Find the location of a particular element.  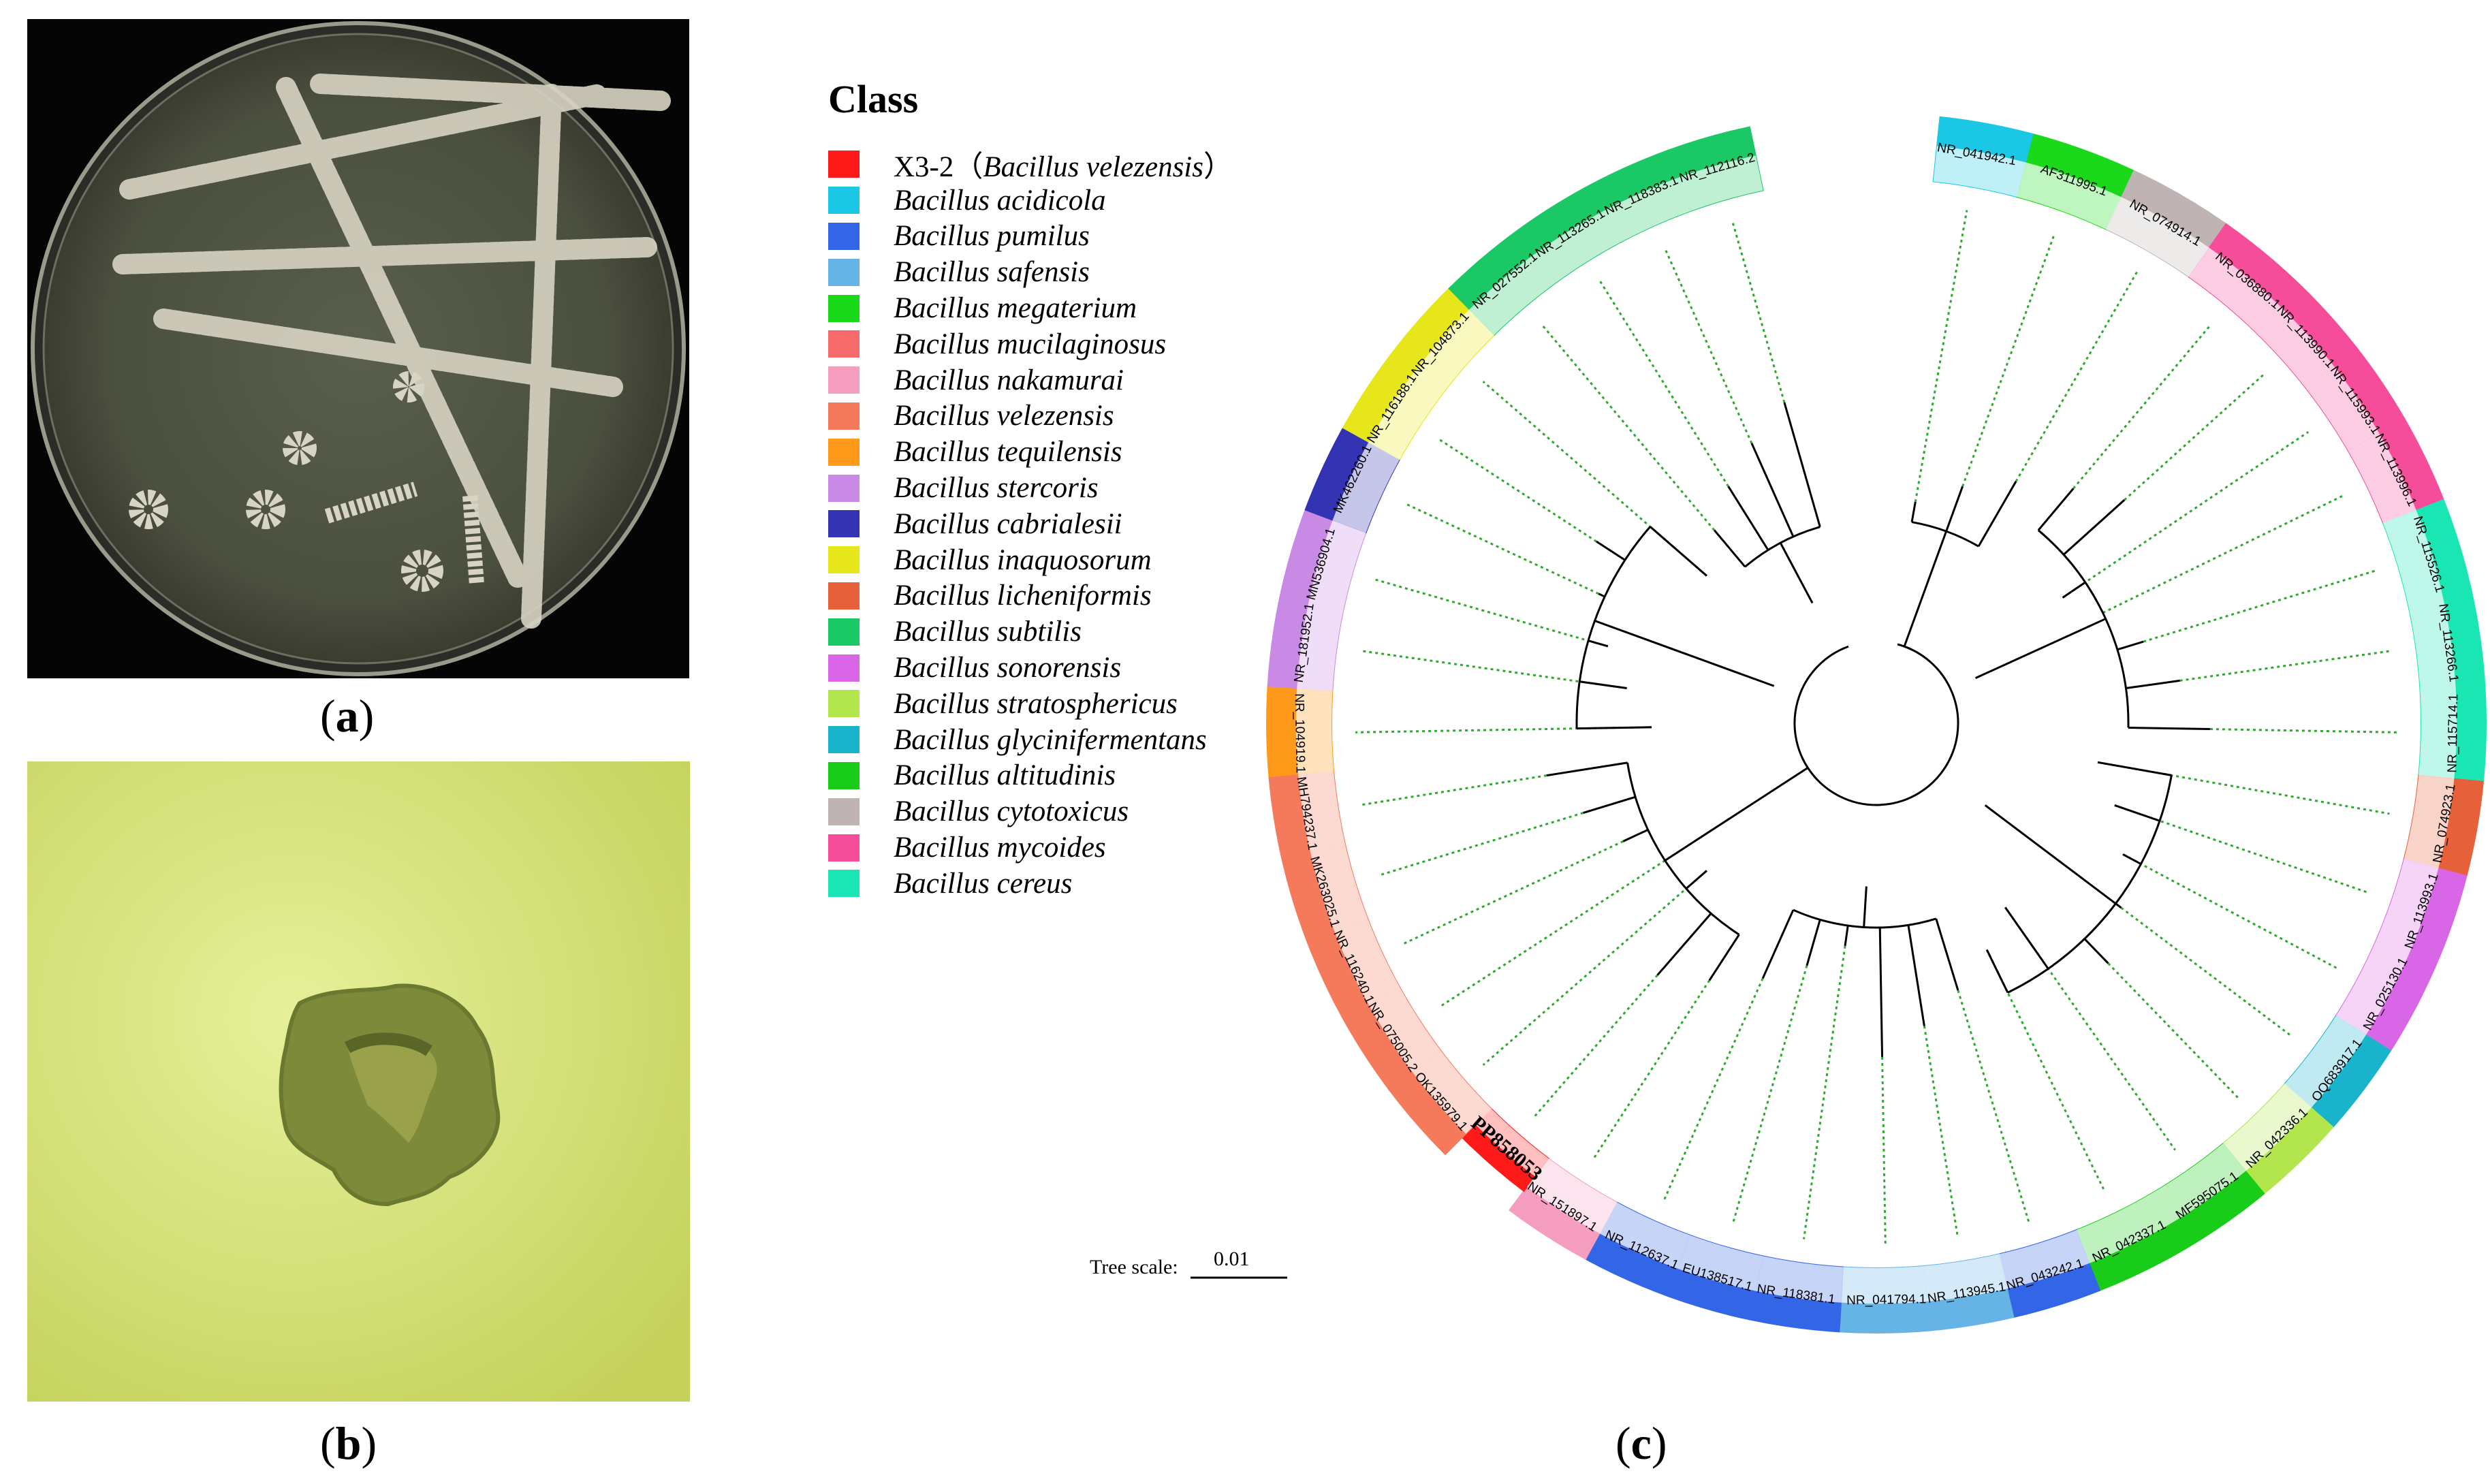

legend-label: X3-2（Bacillus velezensis） is located at coordinates (1064, 164).